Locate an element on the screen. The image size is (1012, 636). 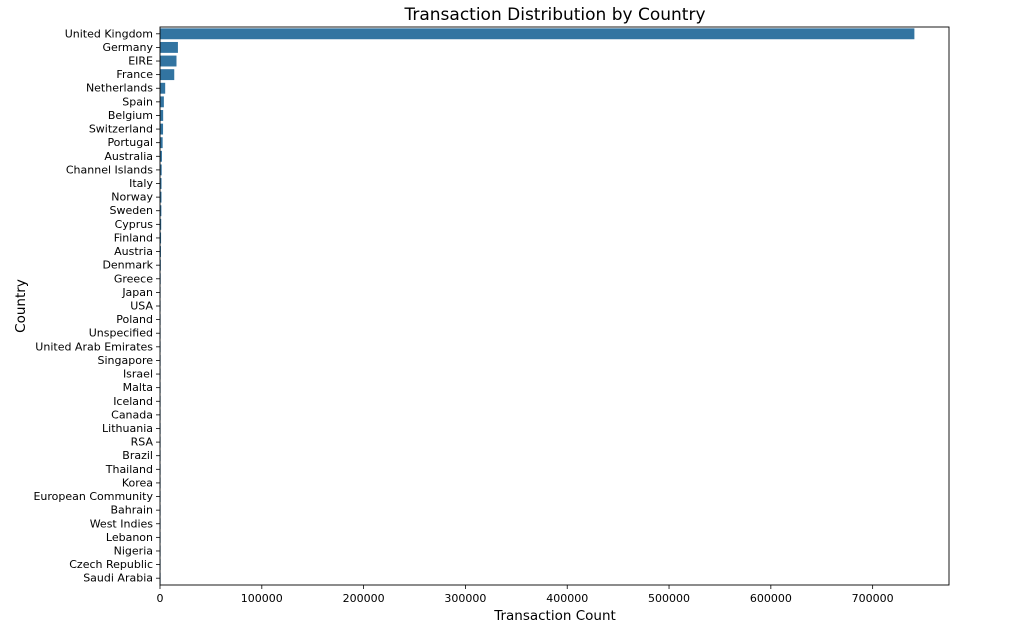
y-tick-label: Austria is located at coordinates (133, 251).